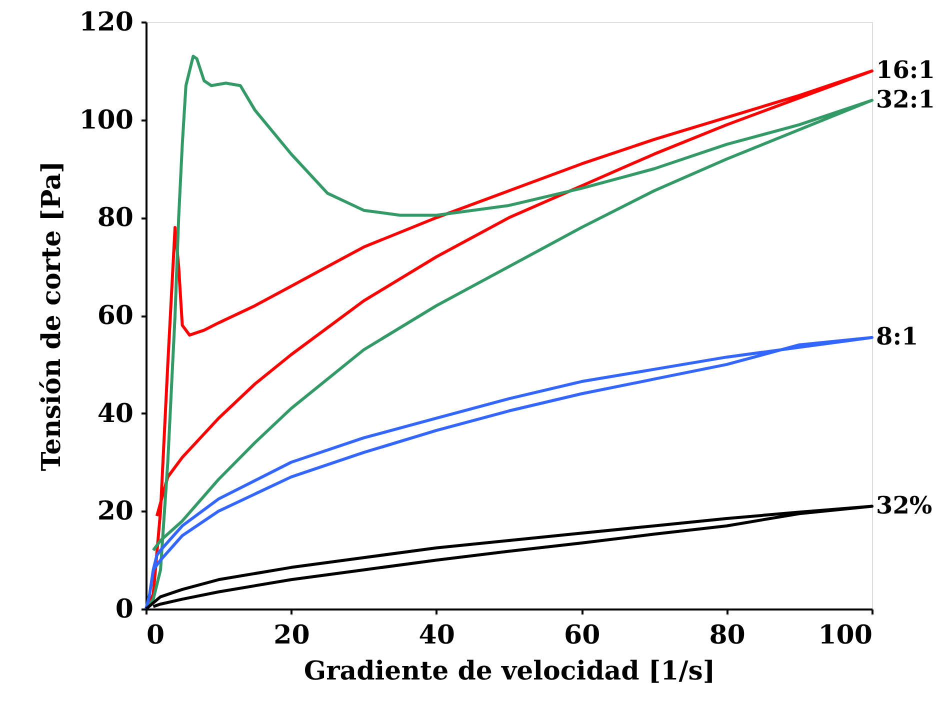 This screenshot has height=723, width=944. I want to click on x-tick-label: 100, so click(845, 635).